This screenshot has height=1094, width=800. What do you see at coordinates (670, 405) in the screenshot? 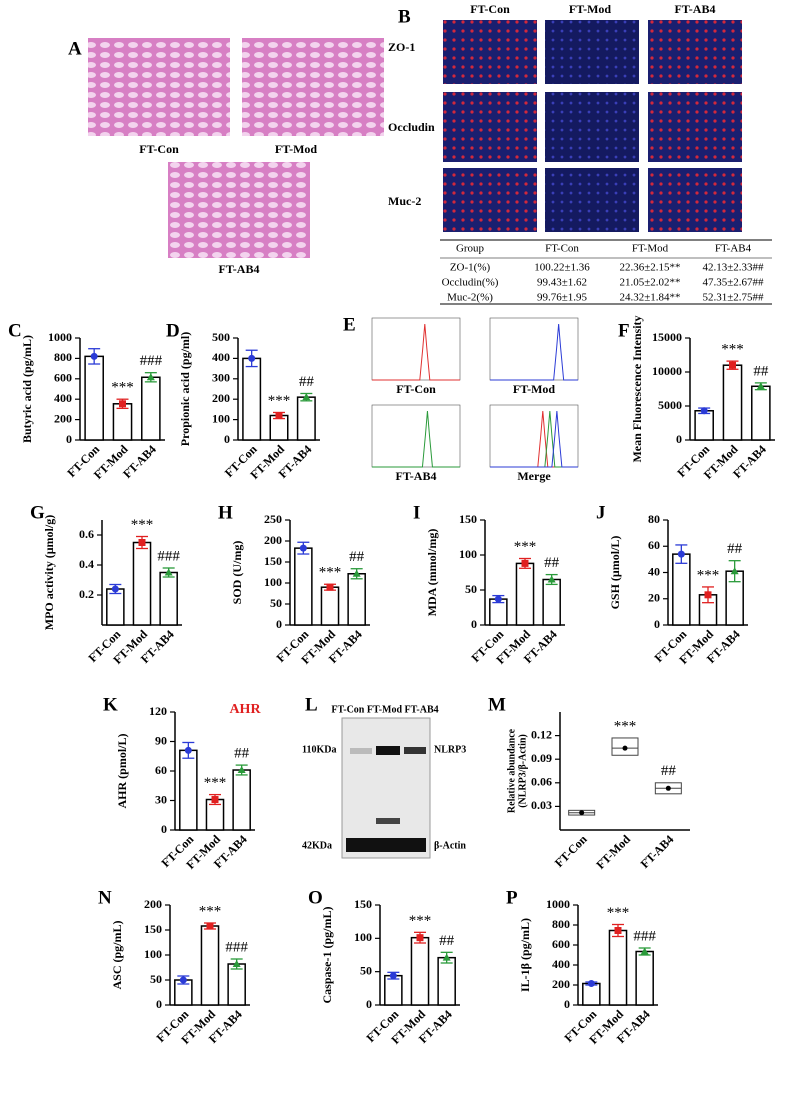
I see `y-tick-label: 5000` at bounding box center [670, 405].